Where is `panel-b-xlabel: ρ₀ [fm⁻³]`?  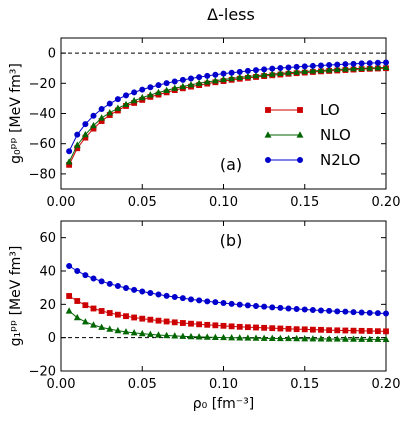
panel-b-xlabel: ρ₀ [fm⁻³] is located at coordinates (223, 404).